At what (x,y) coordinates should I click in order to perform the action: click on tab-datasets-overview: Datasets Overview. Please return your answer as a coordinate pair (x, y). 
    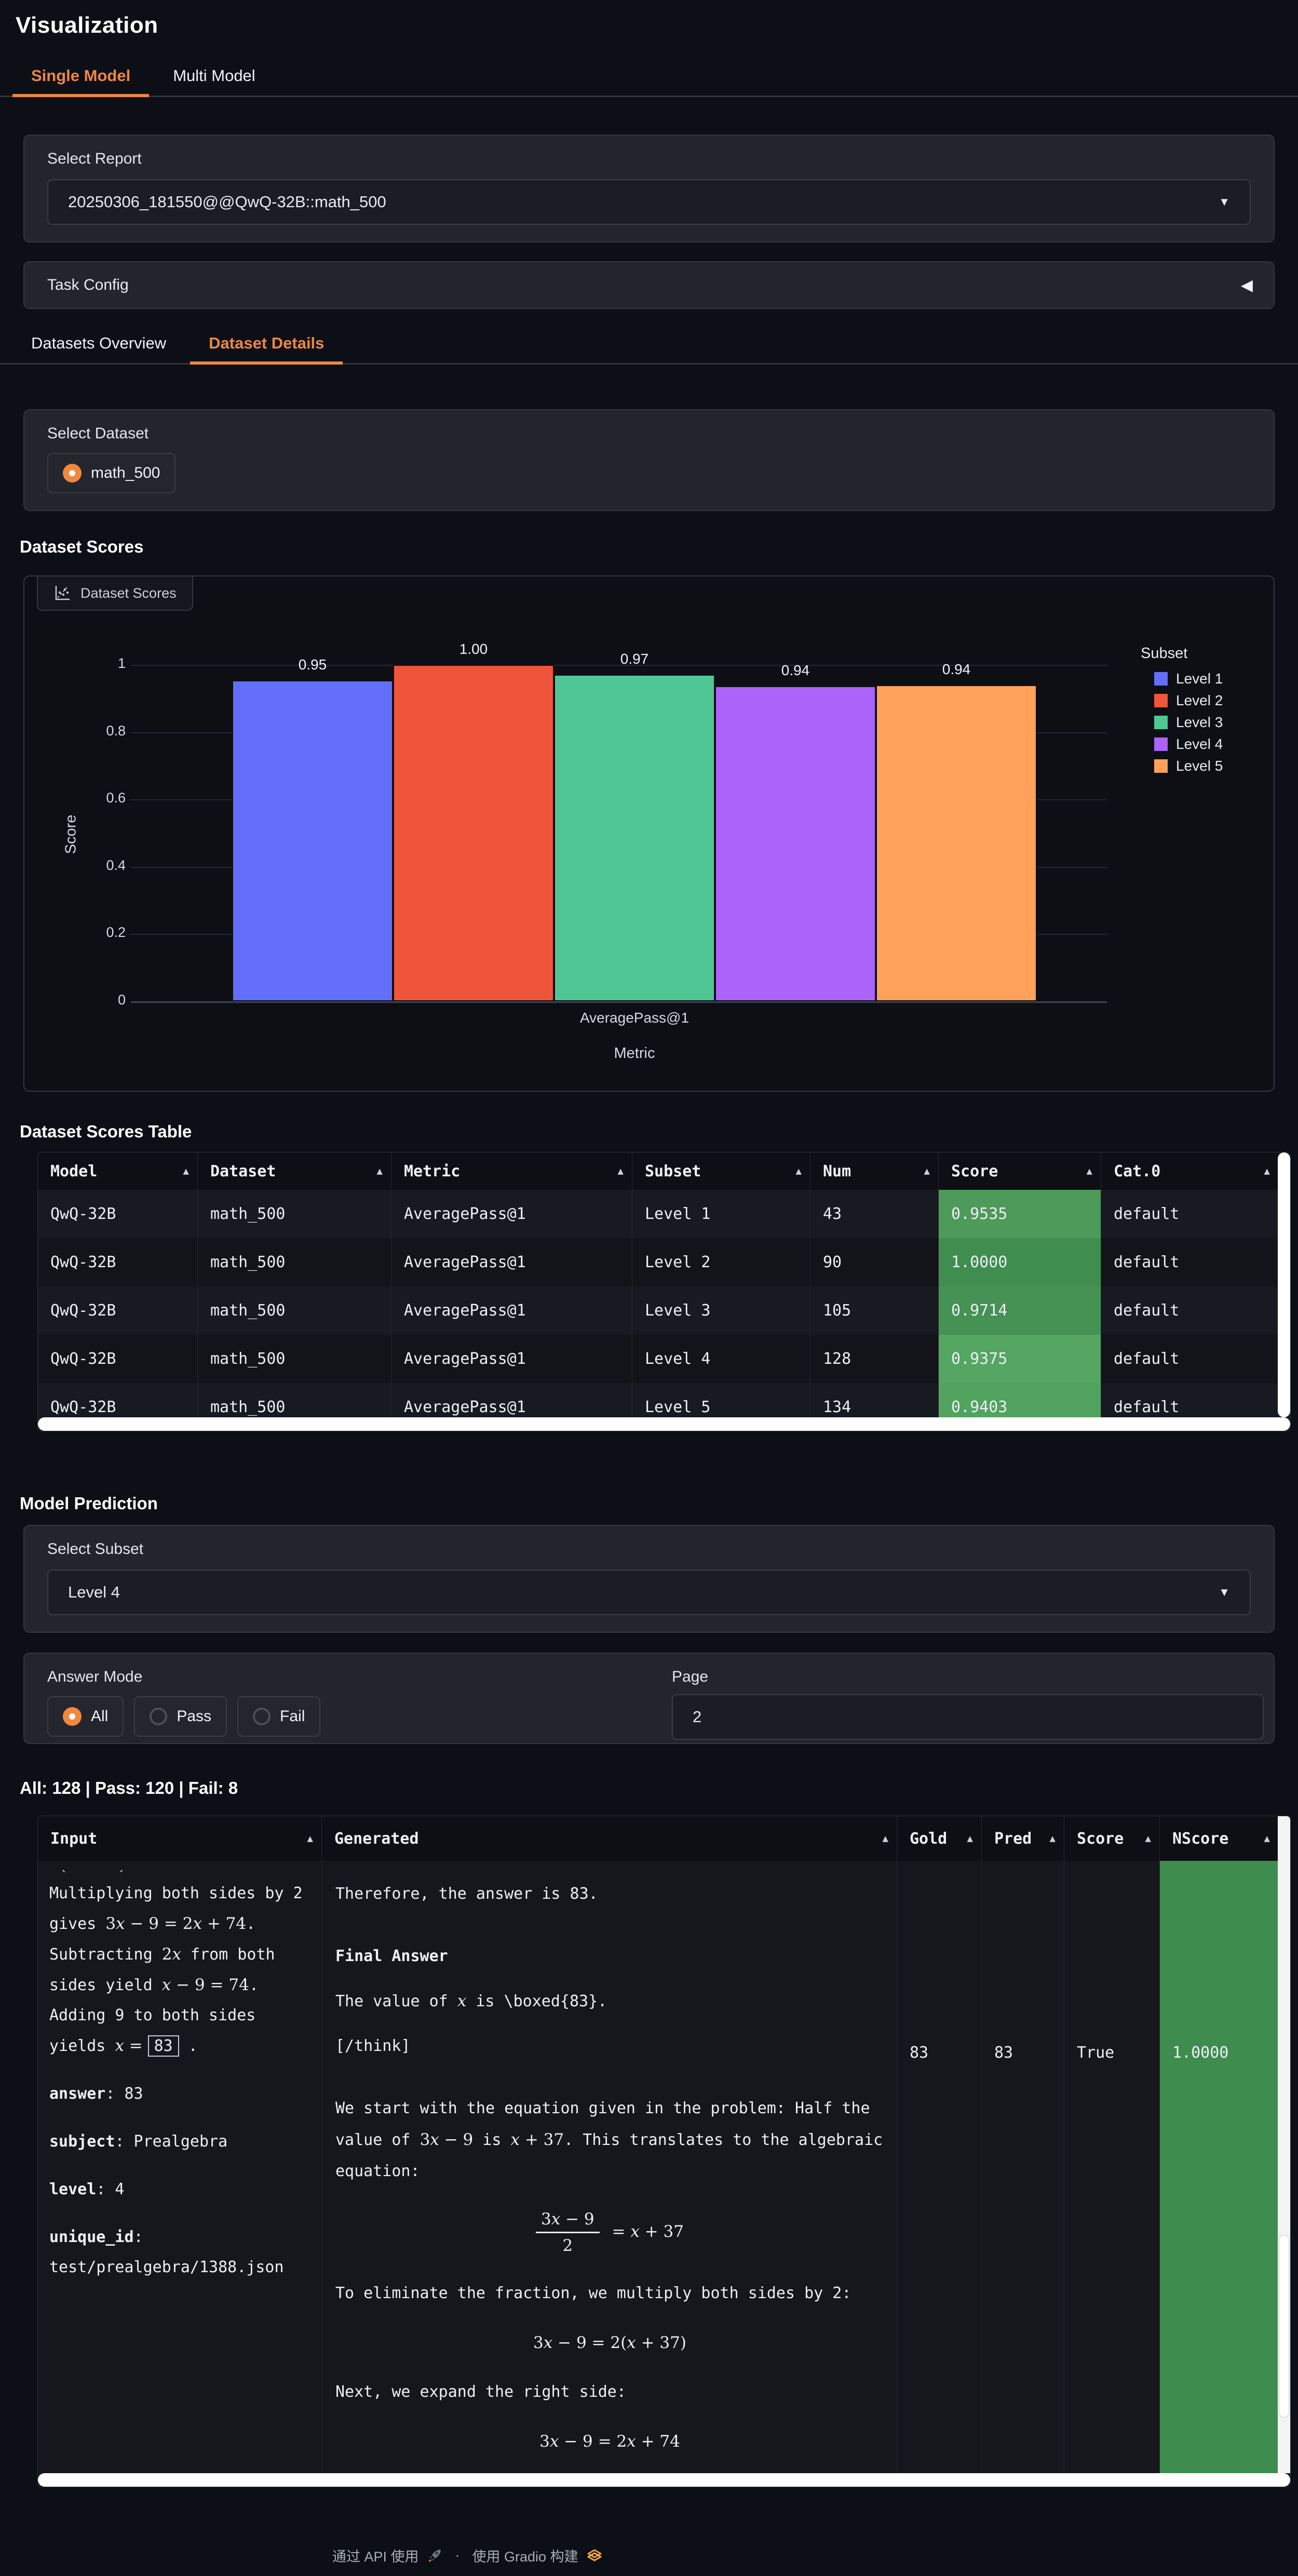
    Looking at the image, I should click on (99, 343).